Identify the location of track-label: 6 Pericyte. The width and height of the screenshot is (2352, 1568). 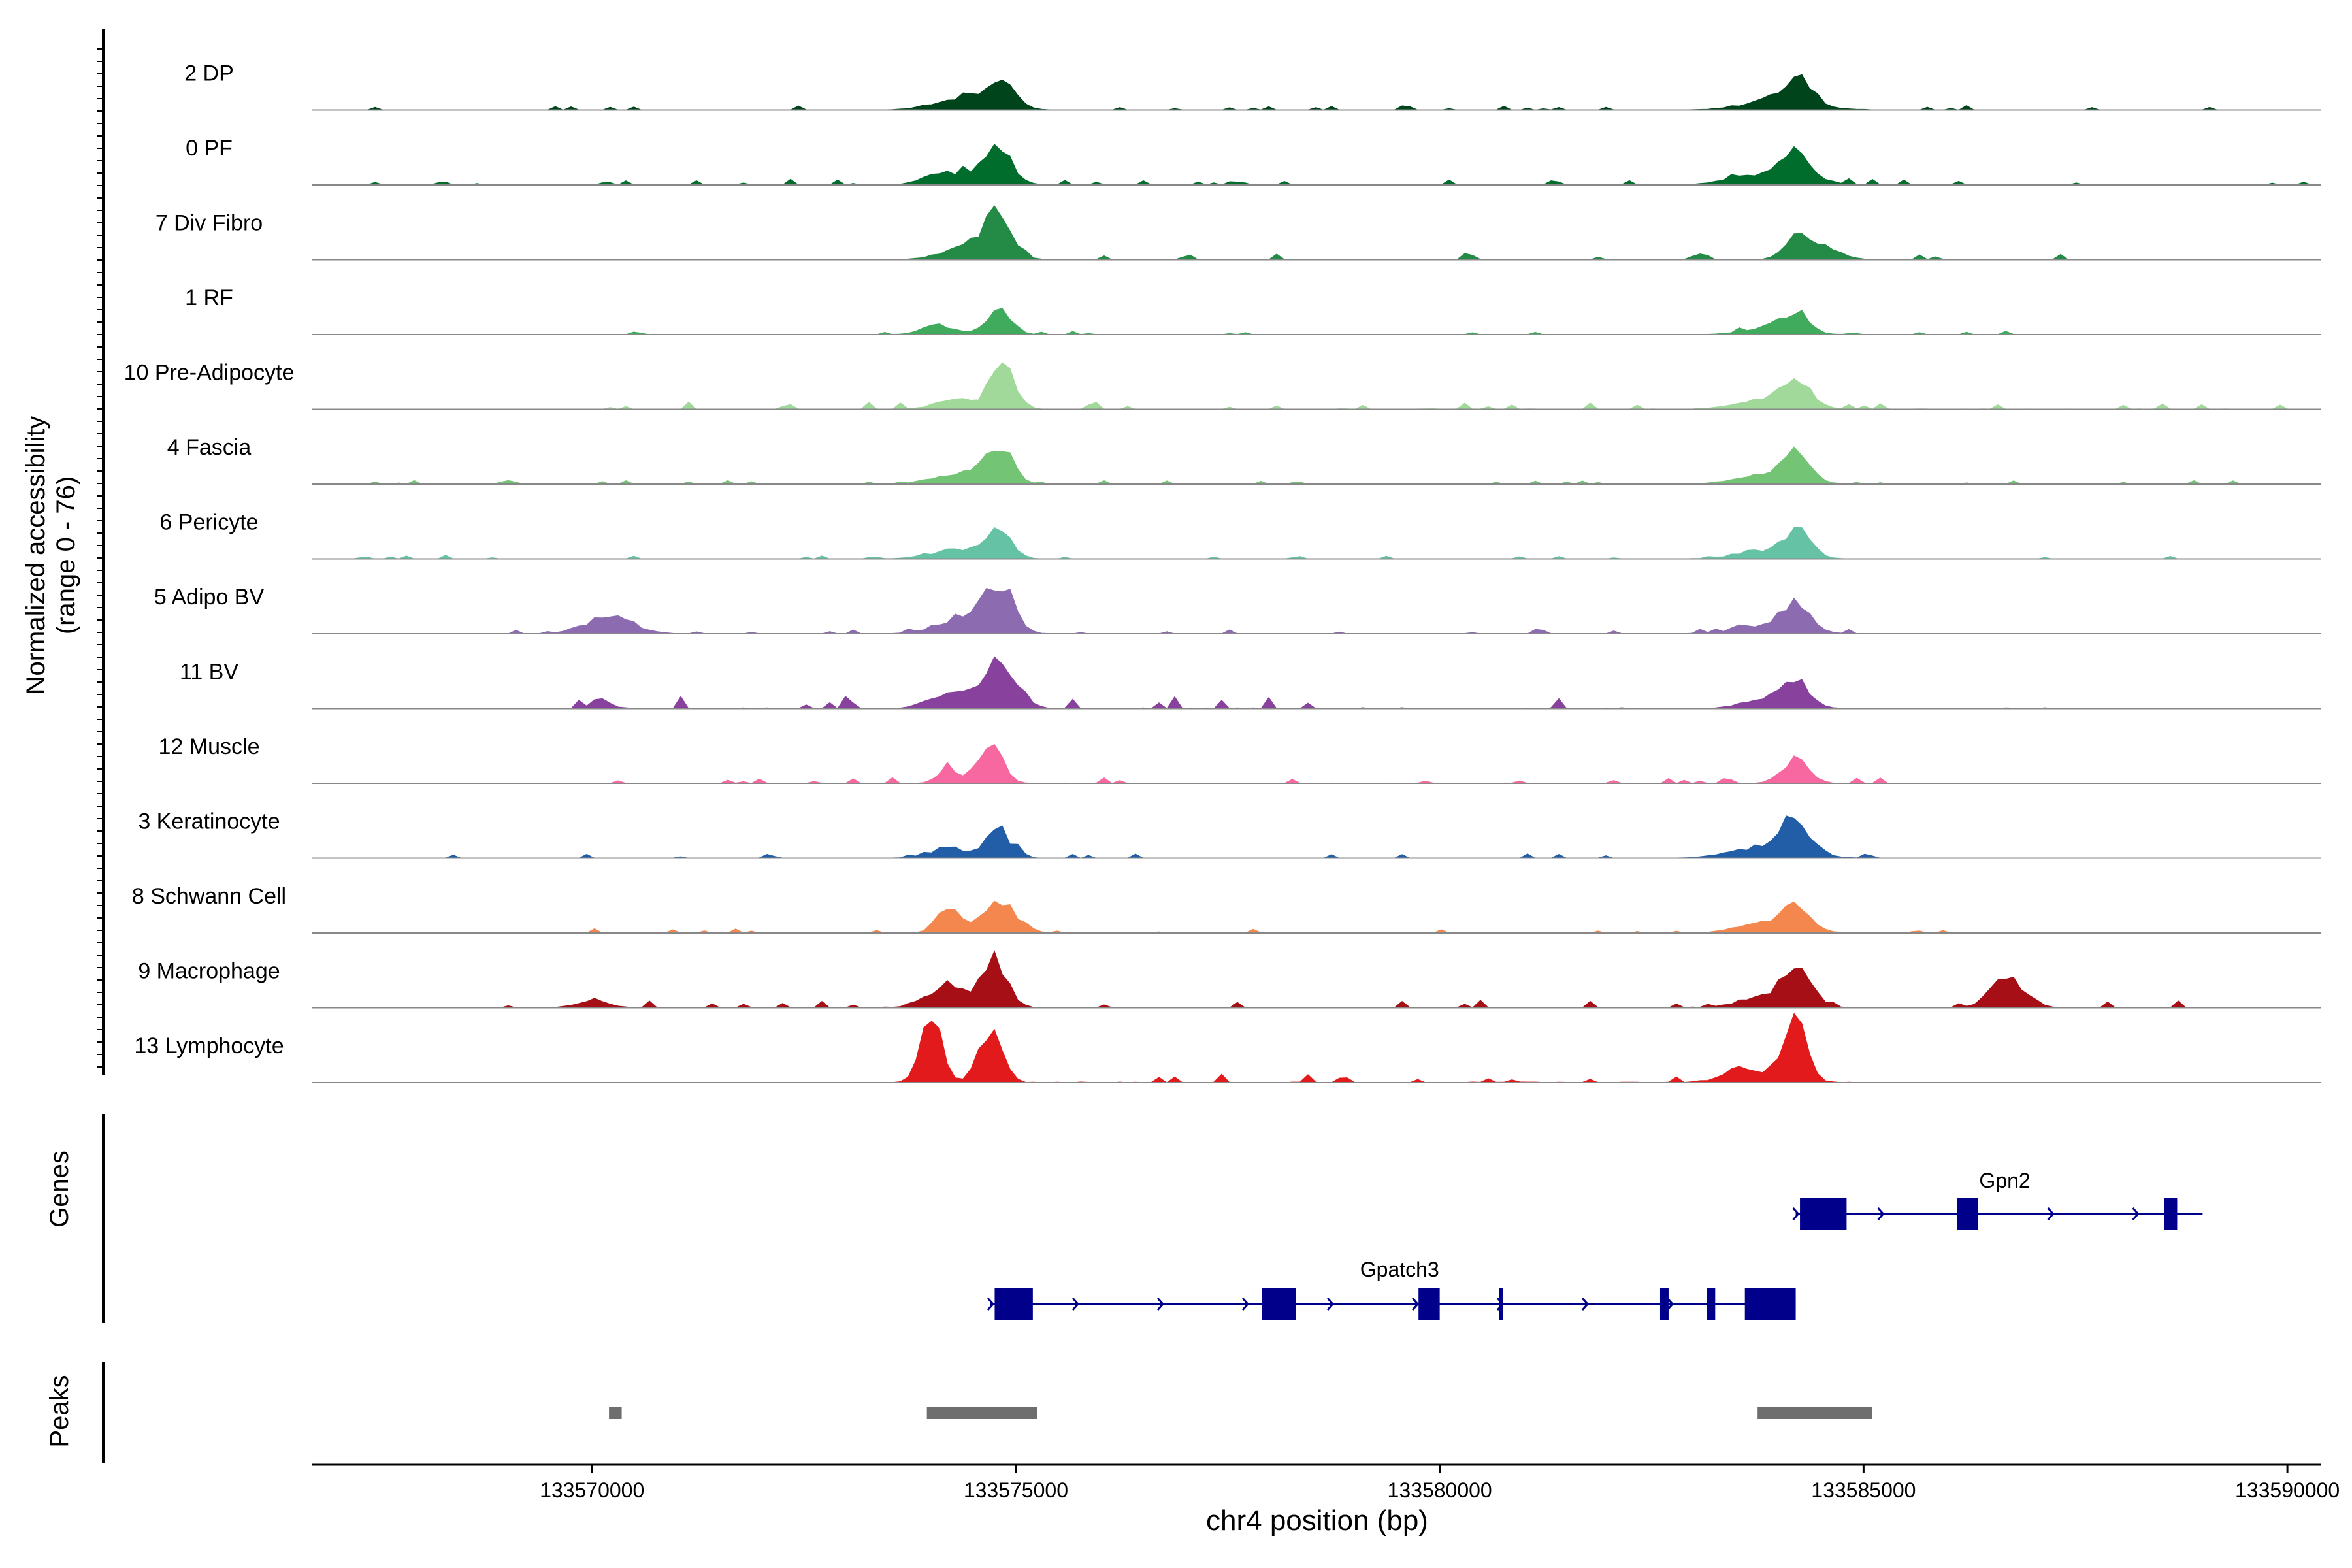
(208, 522).